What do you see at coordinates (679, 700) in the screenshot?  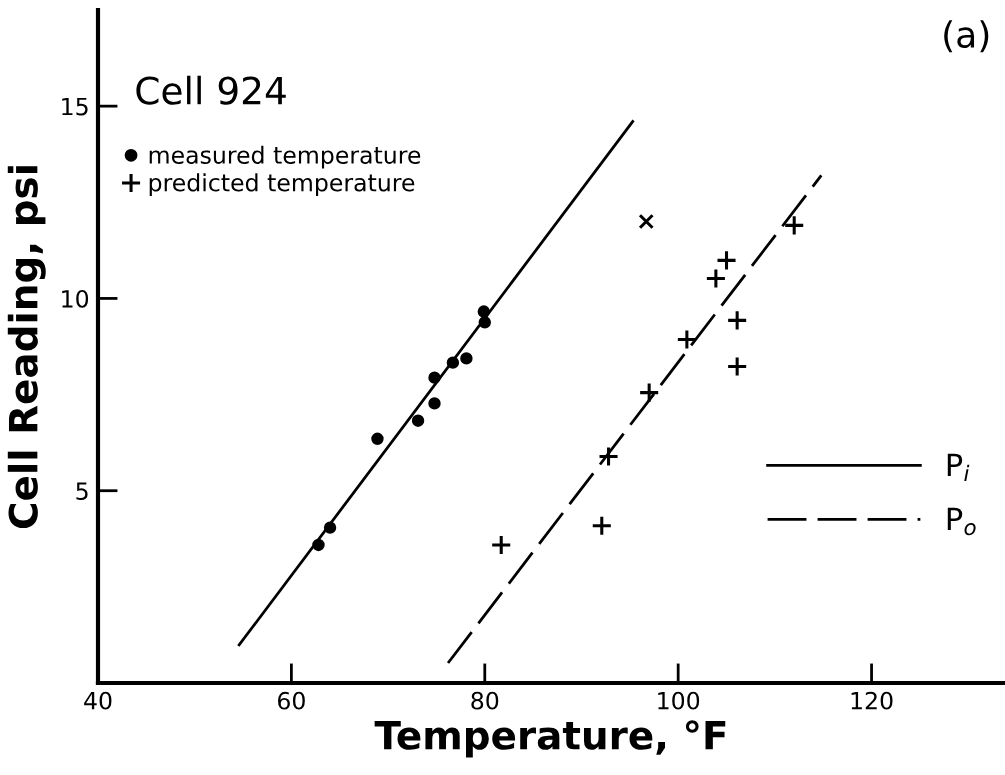 I see `x-tick-label: 100` at bounding box center [679, 700].